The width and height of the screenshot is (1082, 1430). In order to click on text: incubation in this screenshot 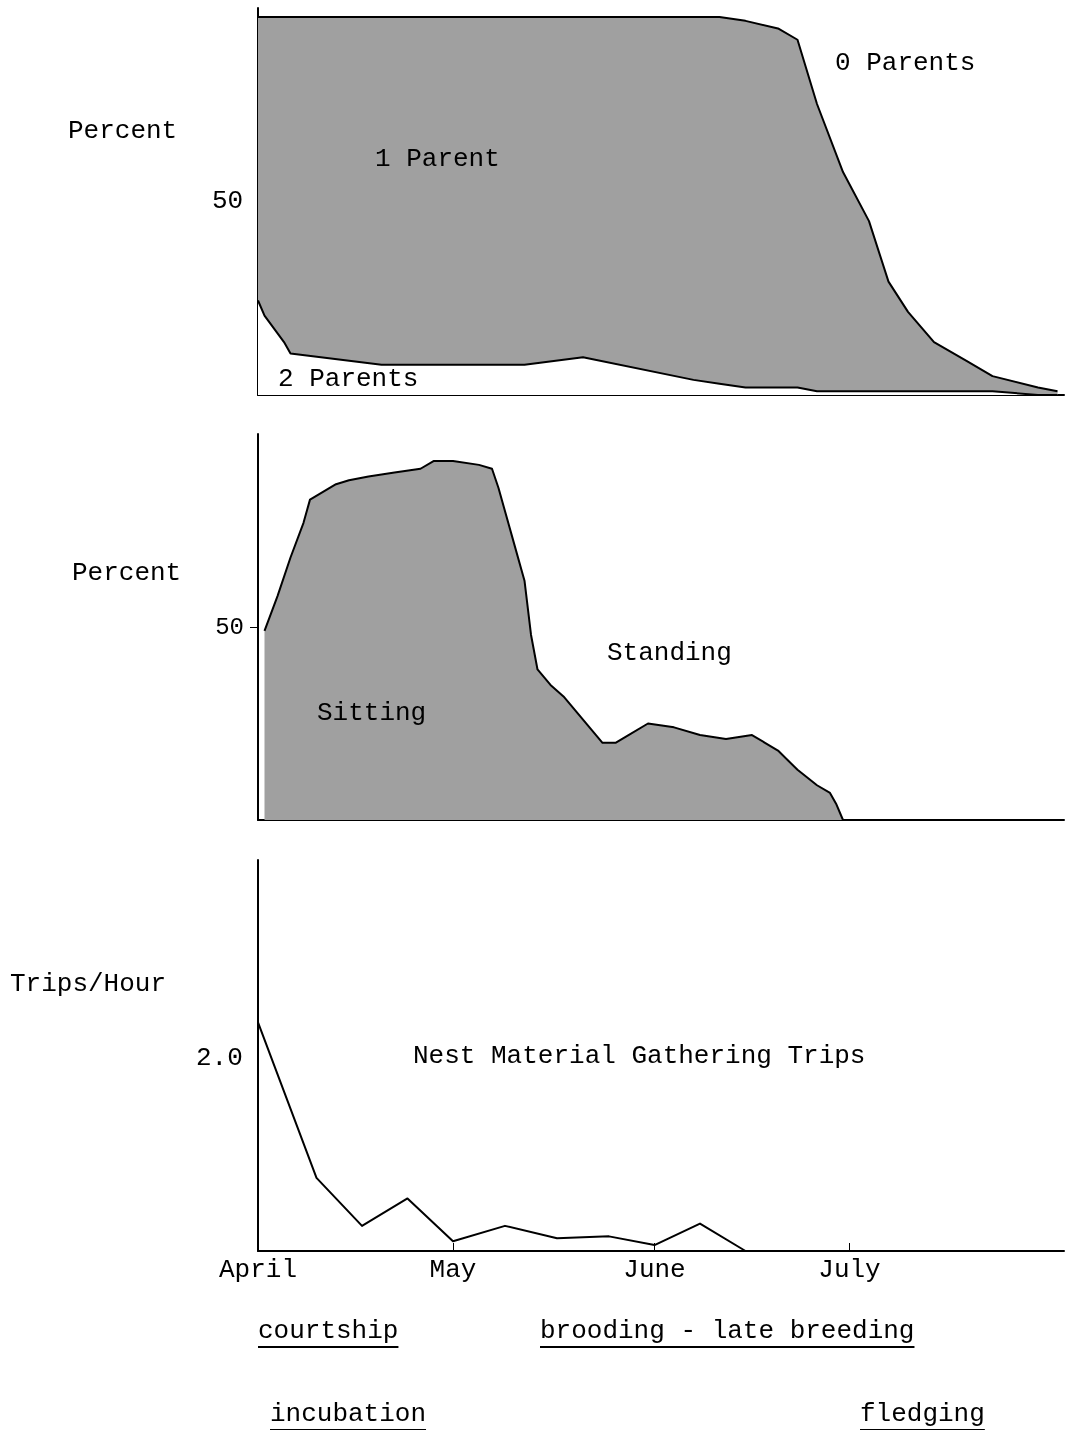, I will do `click(348, 1414)`.